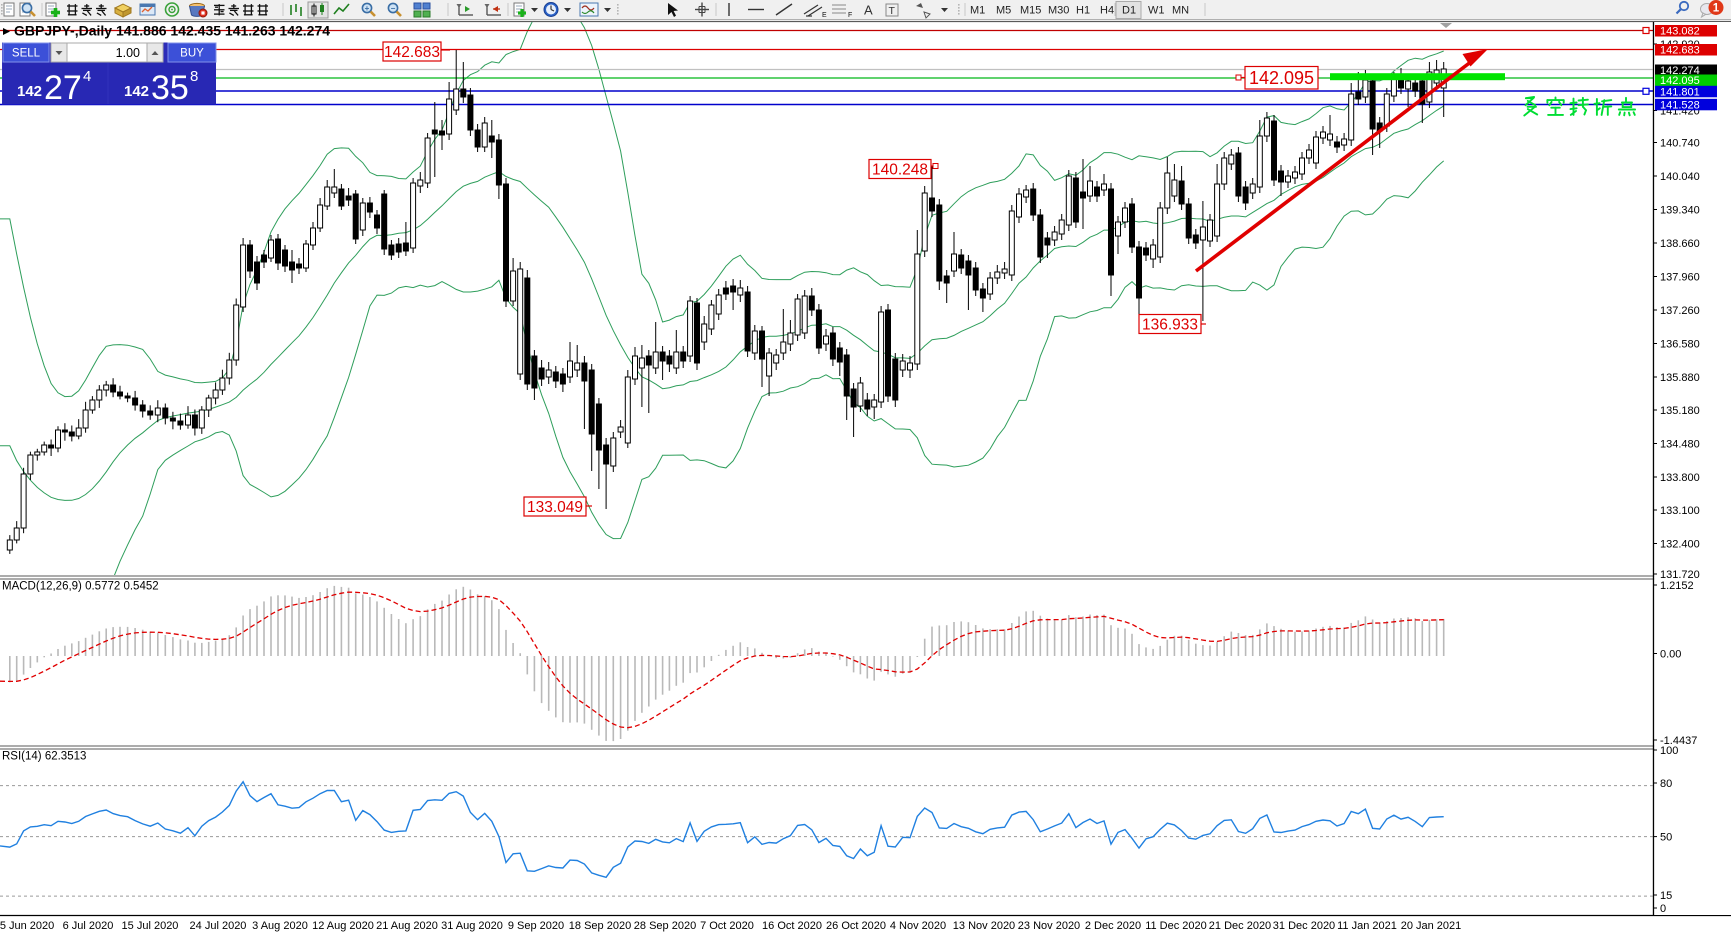  What do you see at coordinates (1669, 751) in the screenshot?
I see `svg-text: 100` at bounding box center [1669, 751].